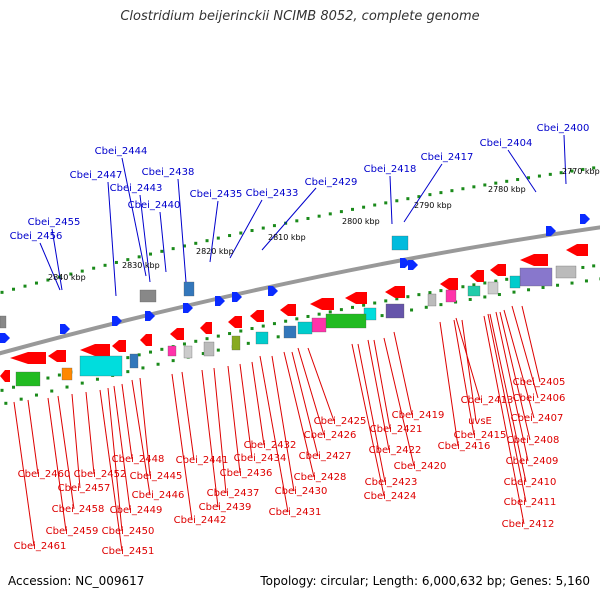  I want to click on gene-label: Cbei_2460, so click(44, 474).